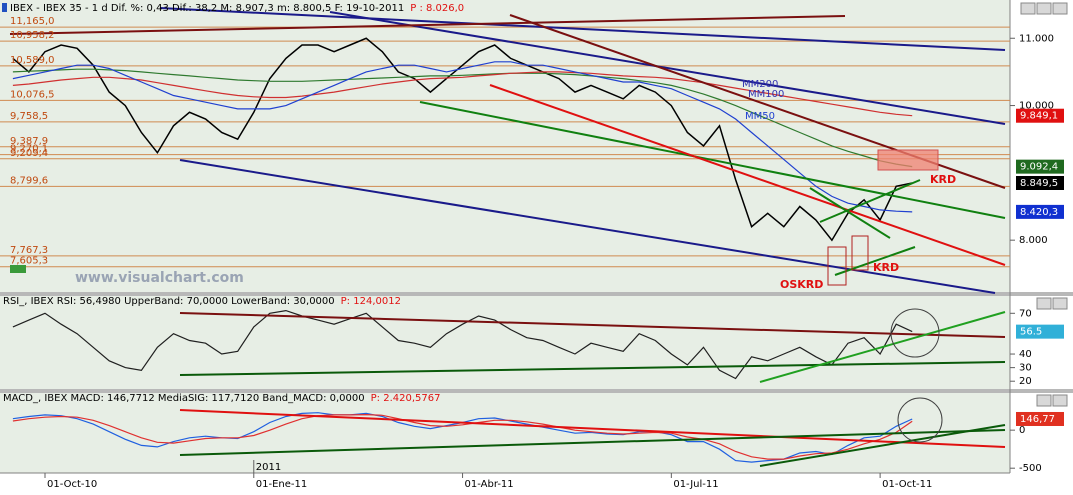 The height and width of the screenshot is (495, 1073). Describe the element at coordinates (32, 94) in the screenshot. I see `level-label: 10,076,5` at that location.